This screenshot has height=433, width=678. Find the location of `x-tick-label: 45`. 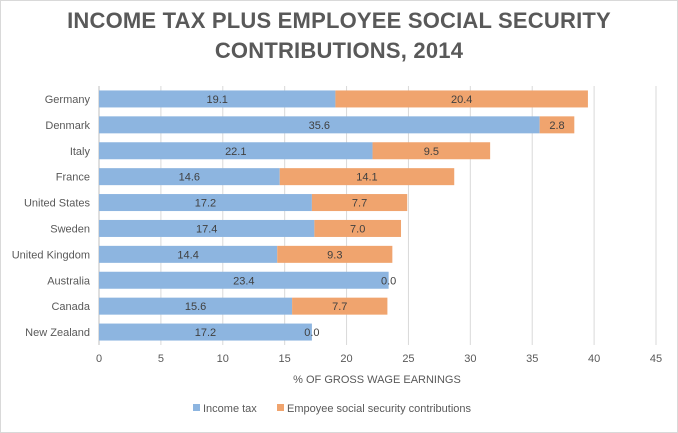

x-tick-label: 45 is located at coordinates (656, 359).